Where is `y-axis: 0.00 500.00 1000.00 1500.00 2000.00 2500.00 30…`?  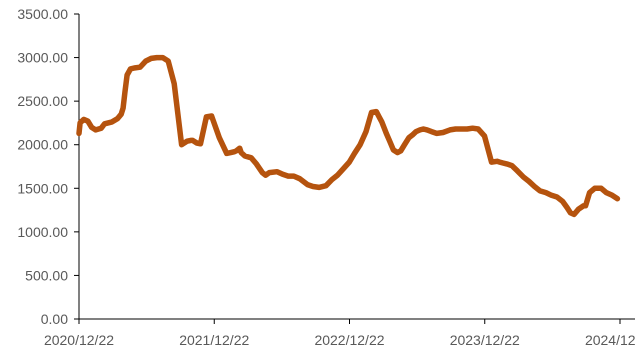 y-axis: 0.00 500.00 1000.00 1500.00 2000.00 2500.00 30… is located at coordinates (48, 166).